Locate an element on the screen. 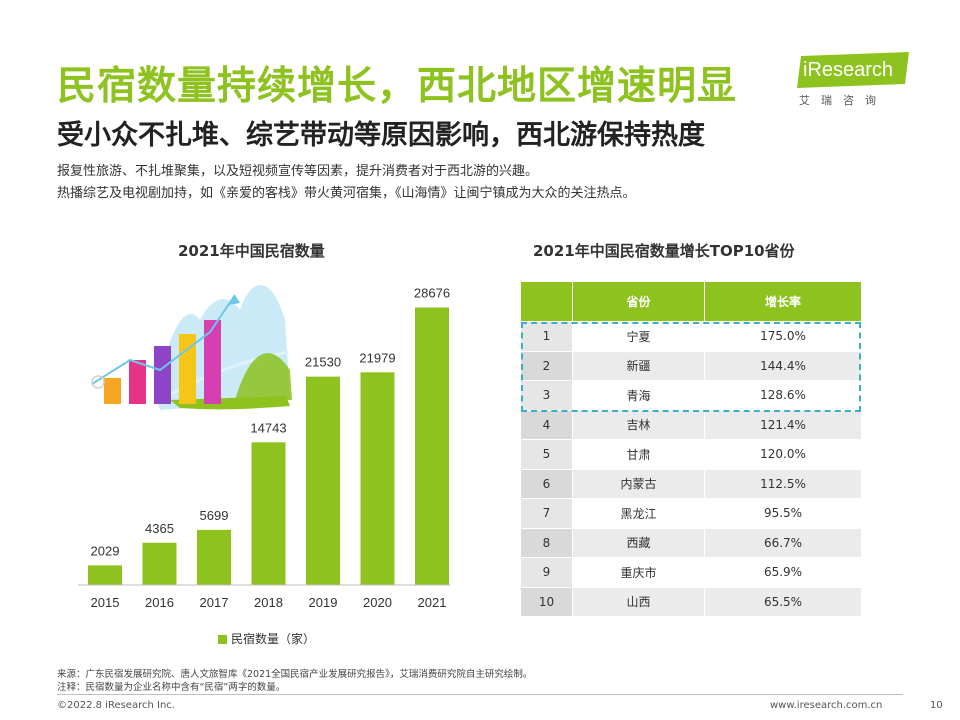 The image size is (960, 720). cell-province: 宁夏 is located at coordinates (638, 336).